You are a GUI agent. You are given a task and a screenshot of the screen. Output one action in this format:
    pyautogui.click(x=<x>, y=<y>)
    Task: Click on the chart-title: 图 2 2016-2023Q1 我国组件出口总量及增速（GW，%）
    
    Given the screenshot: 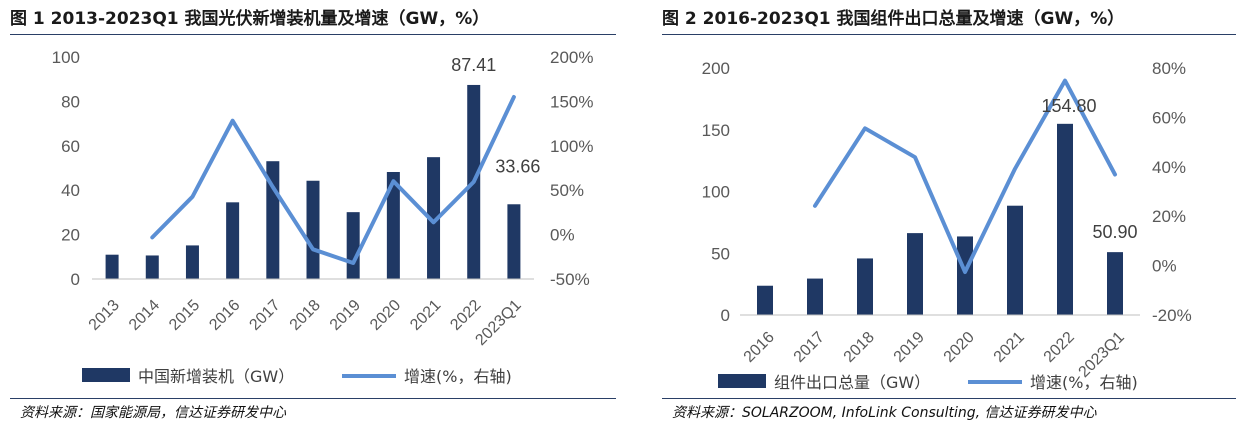 What is the action you would take?
    pyautogui.click(x=893, y=19)
    